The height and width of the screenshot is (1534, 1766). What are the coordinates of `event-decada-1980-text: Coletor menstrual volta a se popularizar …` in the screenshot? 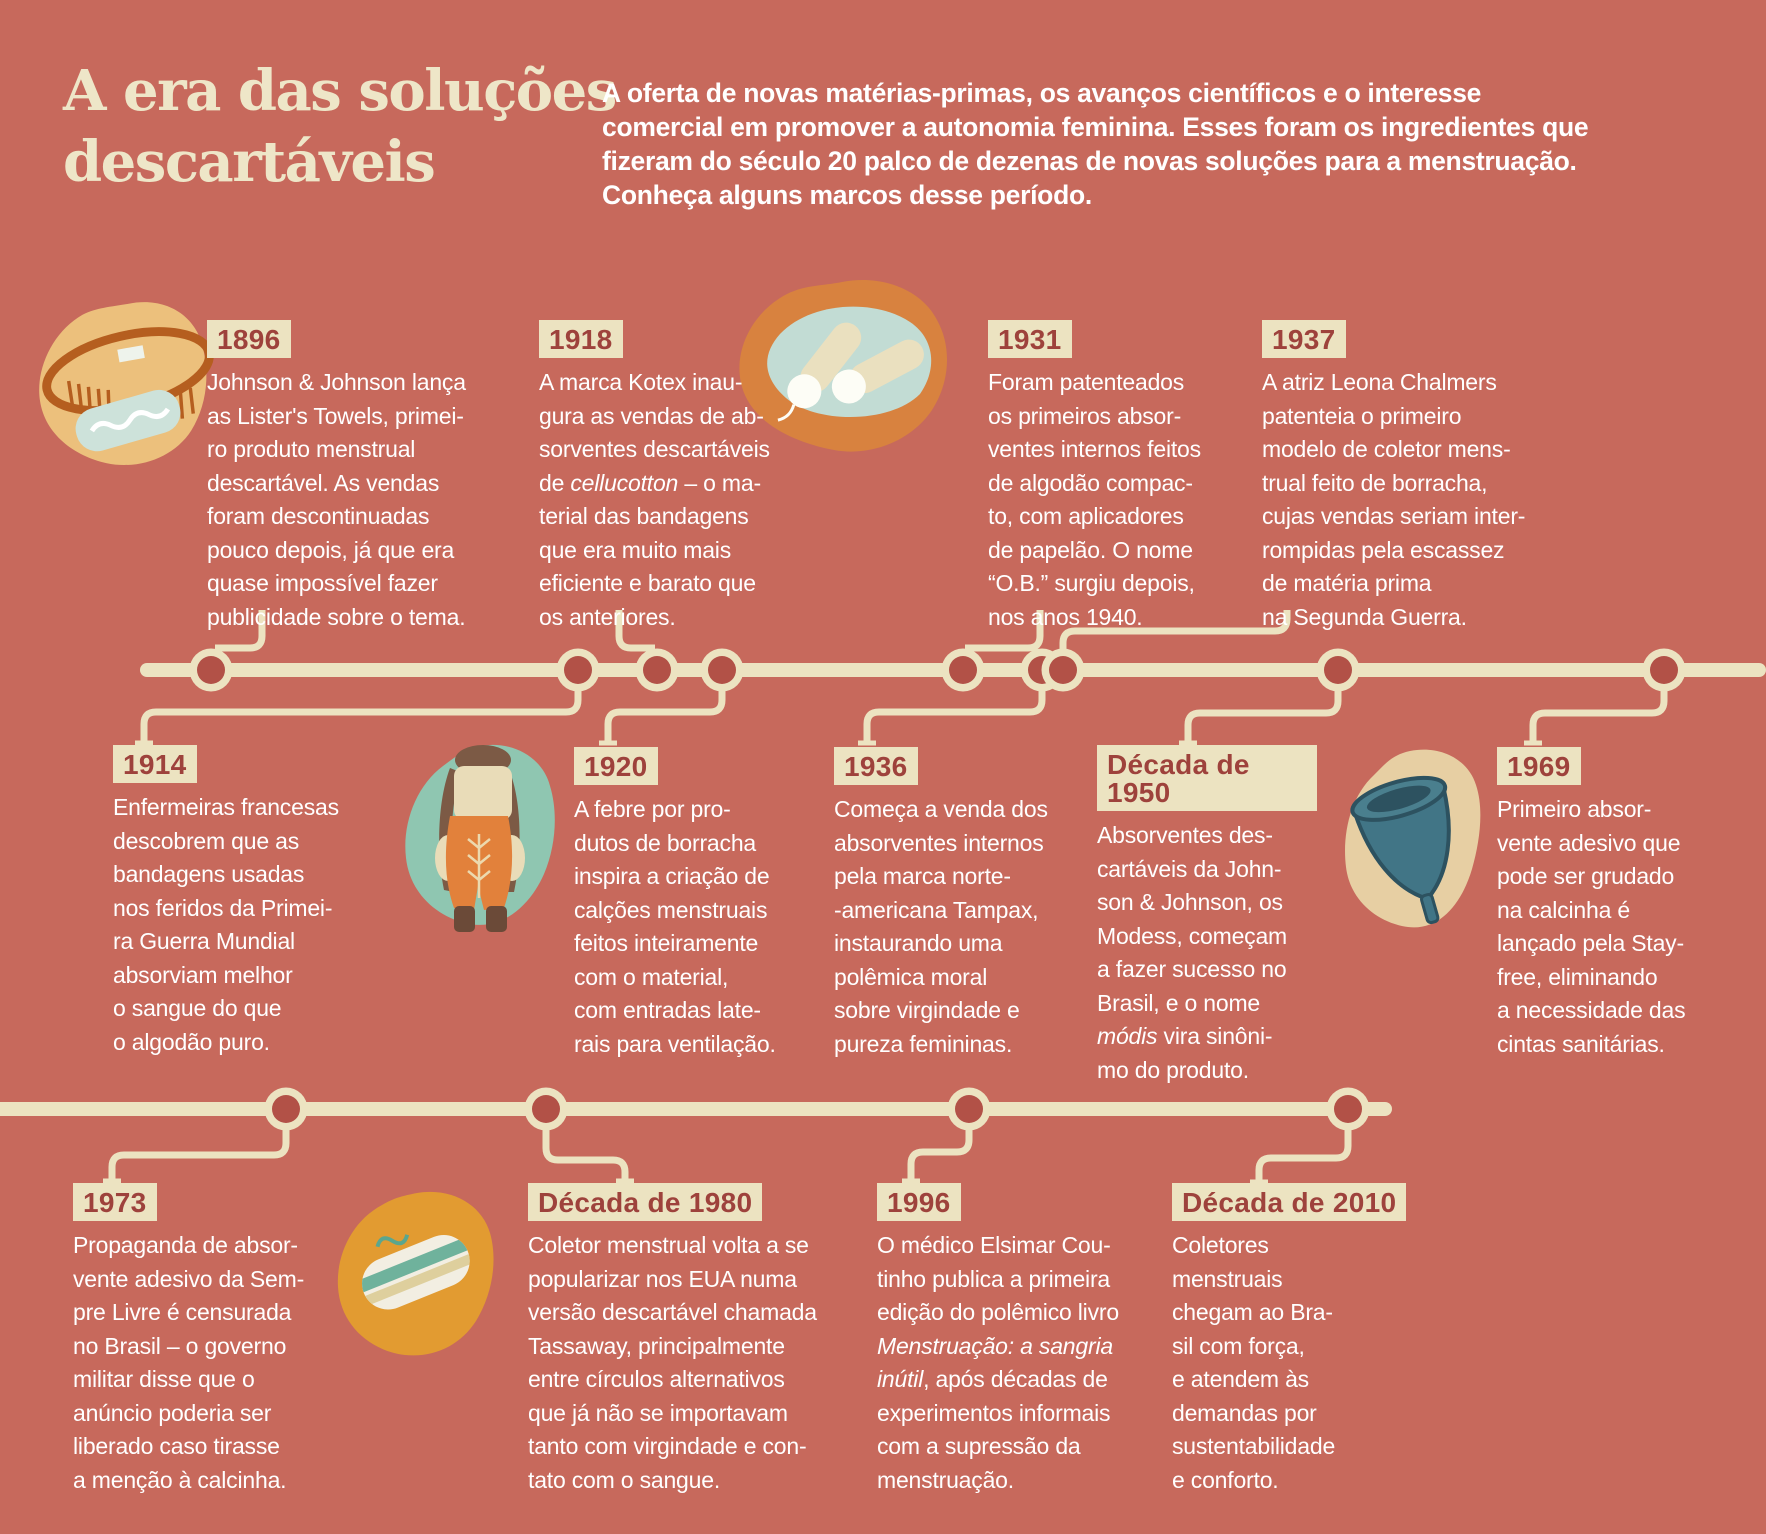 It's located at (672, 1362).